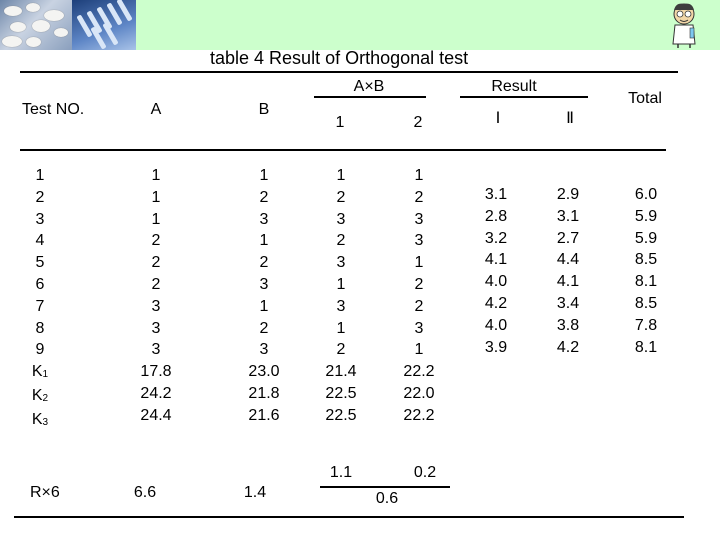  I want to click on header-axb-1: 1, so click(340, 122).